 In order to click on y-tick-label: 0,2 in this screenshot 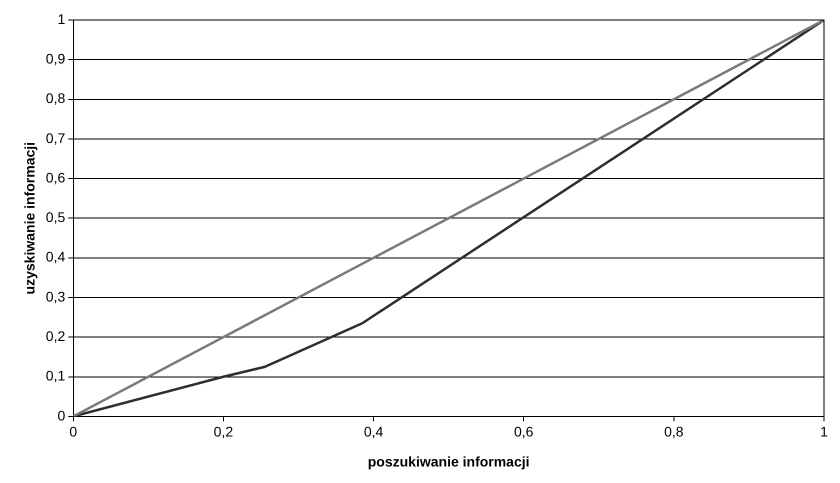, I will do `click(56, 336)`.